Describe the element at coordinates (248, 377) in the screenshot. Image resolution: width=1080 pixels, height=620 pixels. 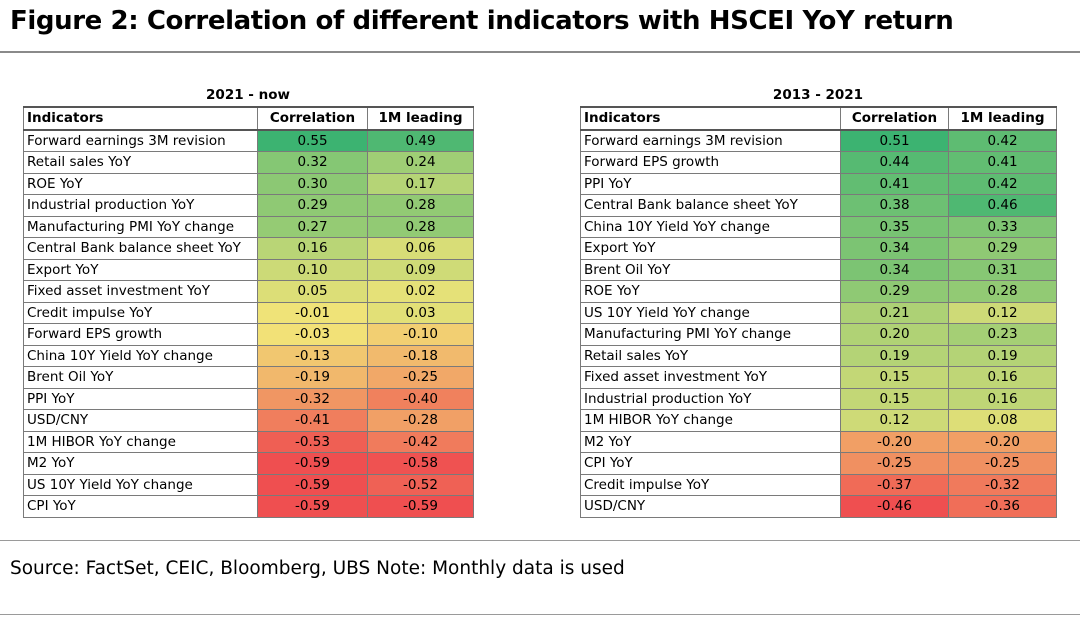
I see `table-row: Brent Oil YoY -0.19 -0.25` at that location.